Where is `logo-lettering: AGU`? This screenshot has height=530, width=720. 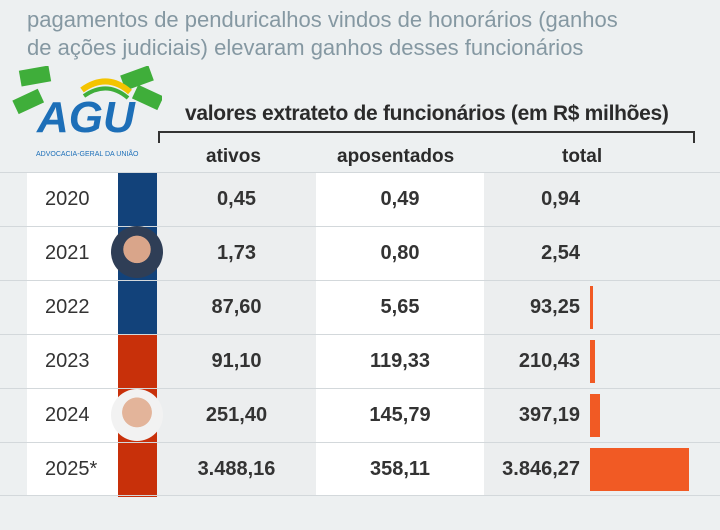
logo-lettering: AGU is located at coordinates (86, 117).